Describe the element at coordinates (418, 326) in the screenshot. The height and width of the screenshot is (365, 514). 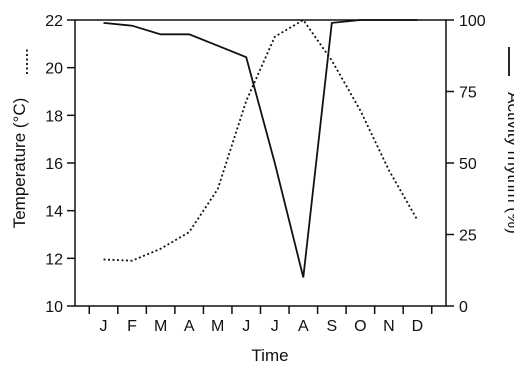
I see `x-tick-label: D` at that location.